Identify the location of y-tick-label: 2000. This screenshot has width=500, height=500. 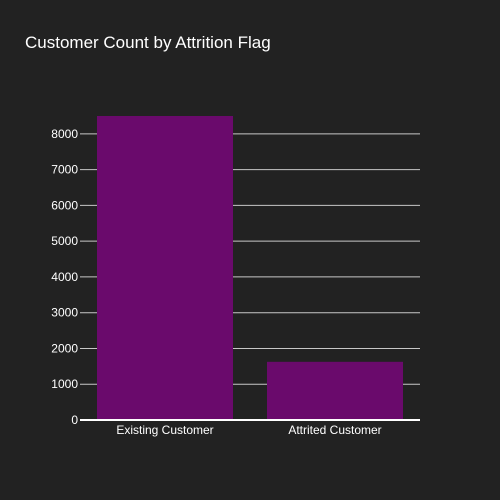
(64, 348).